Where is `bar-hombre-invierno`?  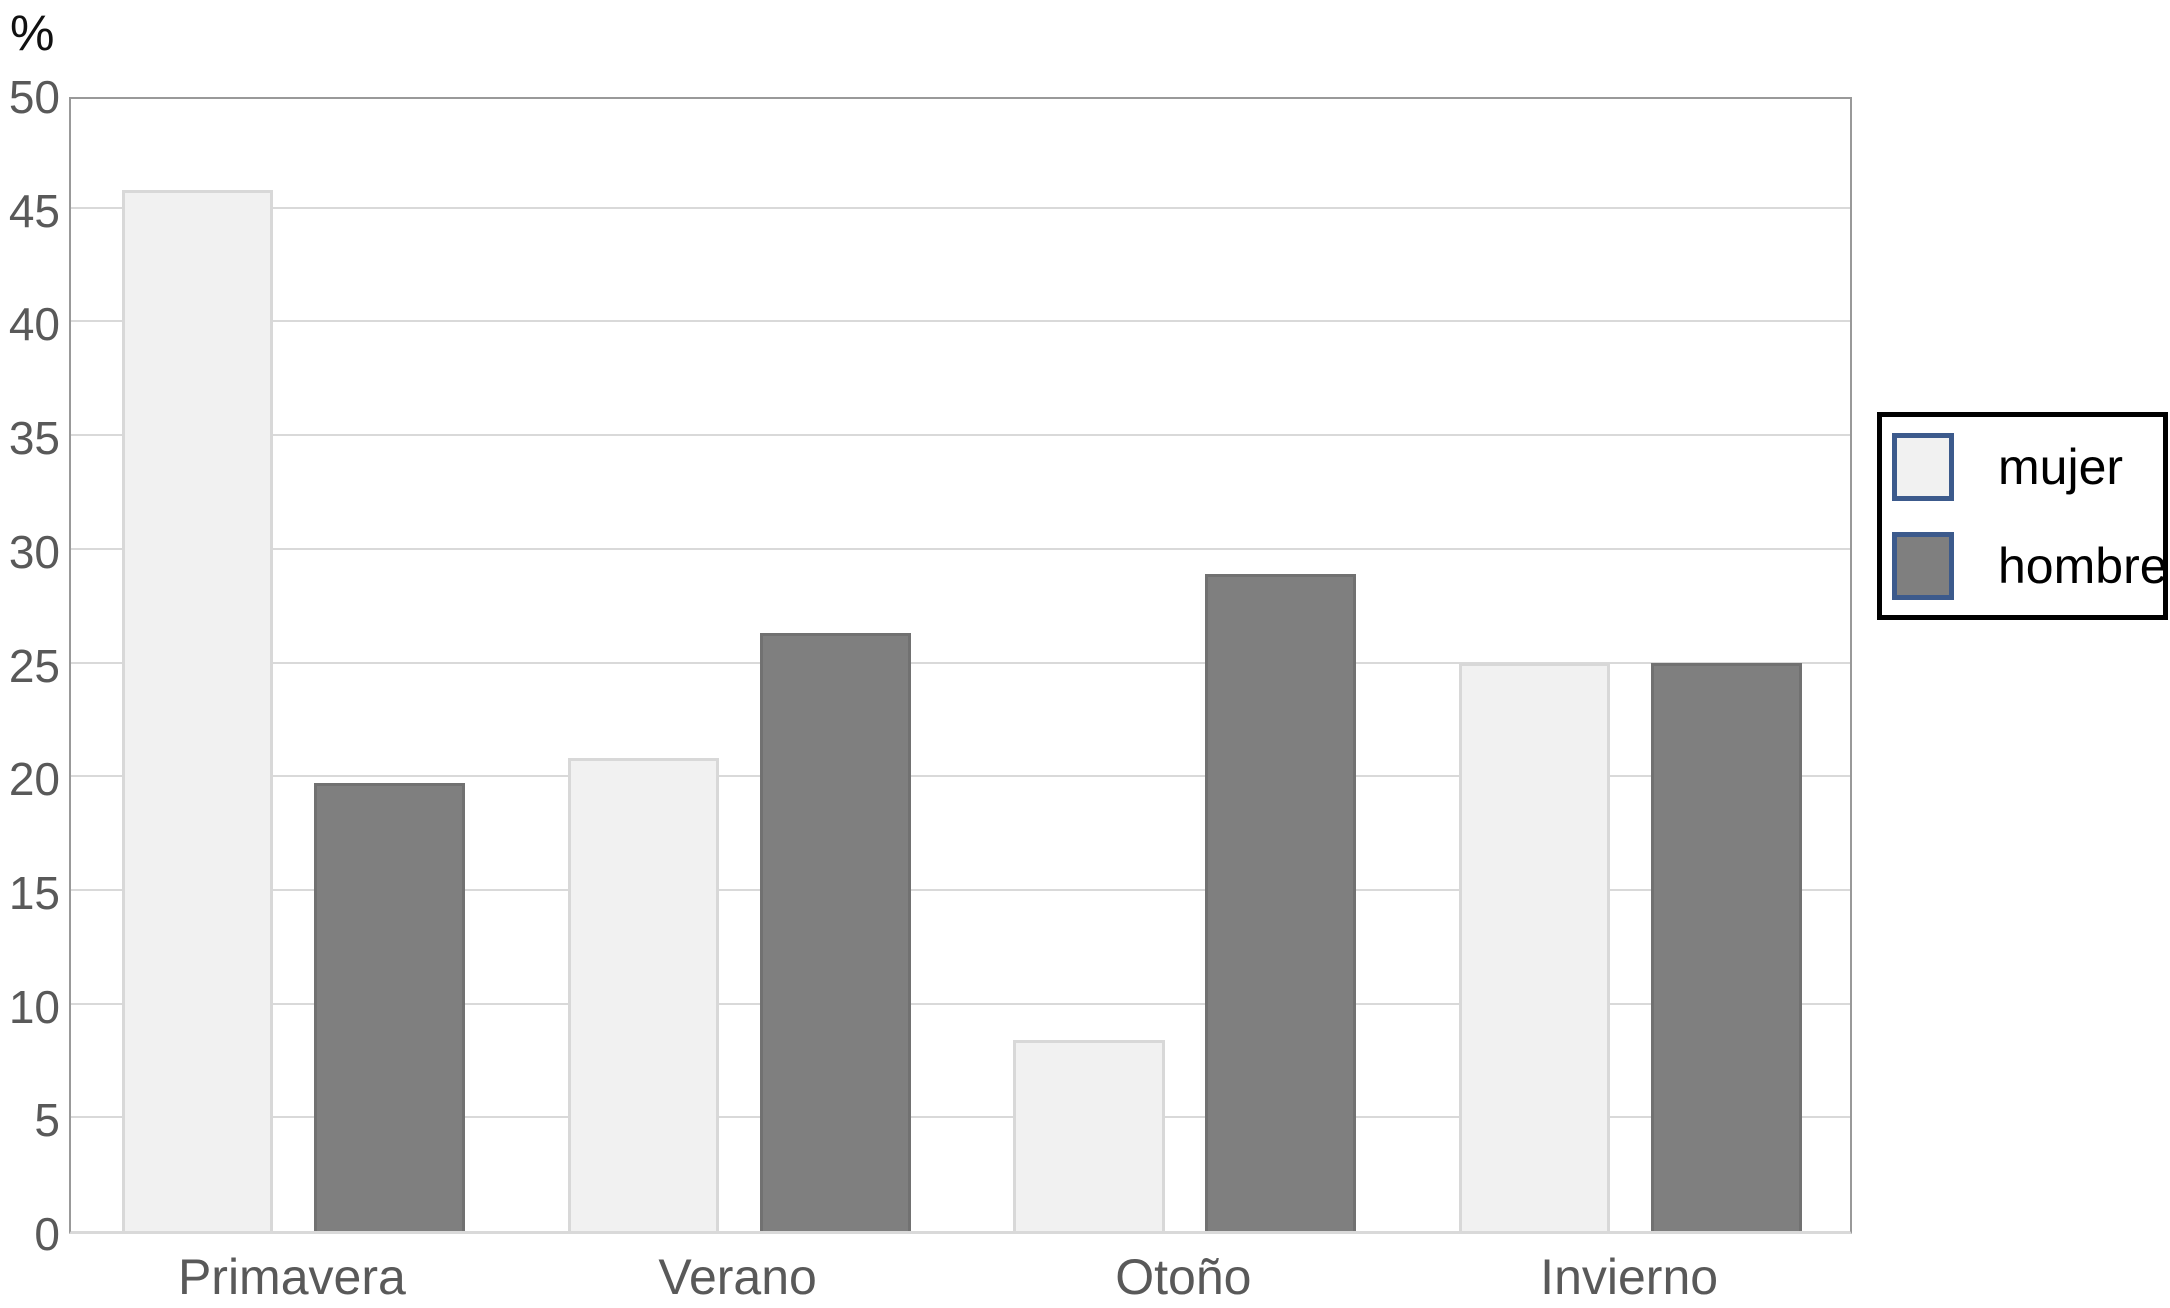 bar-hombre-invierno is located at coordinates (1727, 946).